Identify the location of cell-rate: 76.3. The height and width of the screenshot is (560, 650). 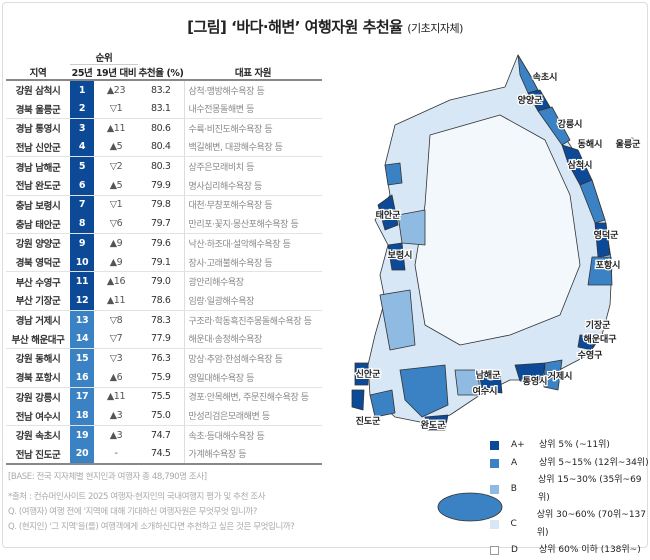
(160, 358).